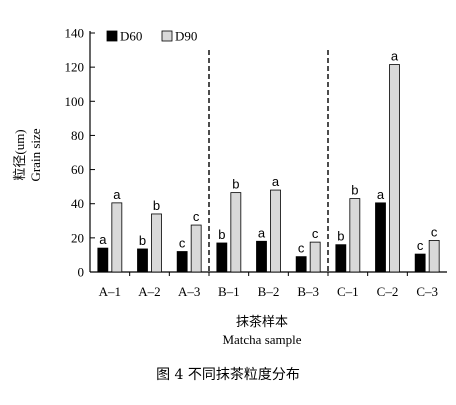 The image size is (456, 405). What do you see at coordinates (149, 291) in the screenshot?
I see `x-tick-label: A–2` at bounding box center [149, 291].